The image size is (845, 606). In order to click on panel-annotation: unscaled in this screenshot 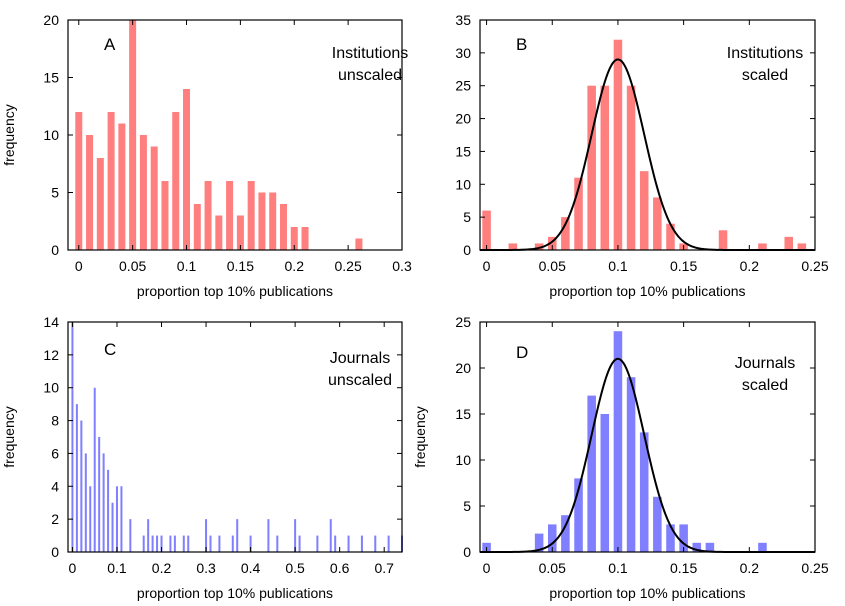, I will do `click(360, 380)`.